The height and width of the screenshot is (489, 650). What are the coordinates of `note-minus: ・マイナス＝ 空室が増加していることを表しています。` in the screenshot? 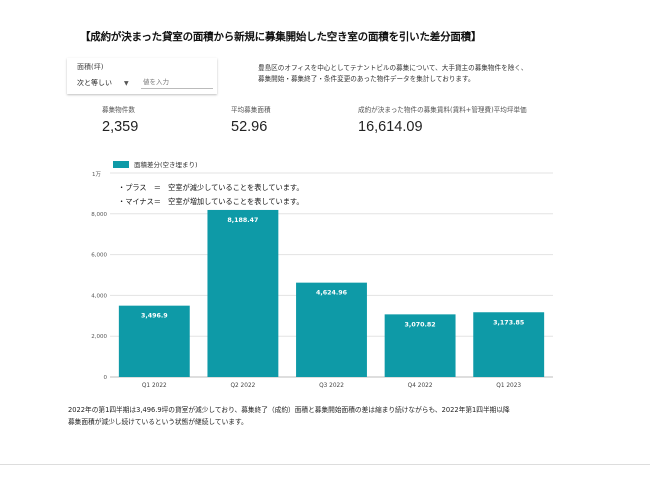 It's located at (211, 201).